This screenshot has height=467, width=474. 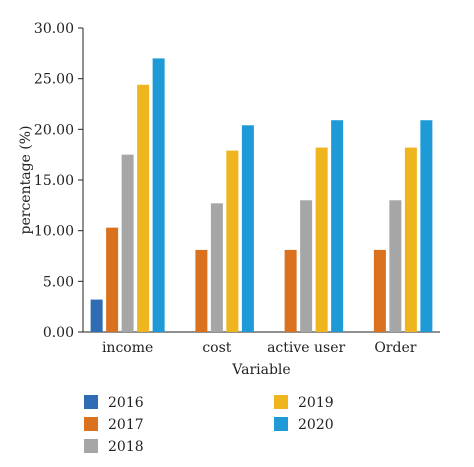 I want to click on legend-swatch-2020, so click(x=281, y=424).